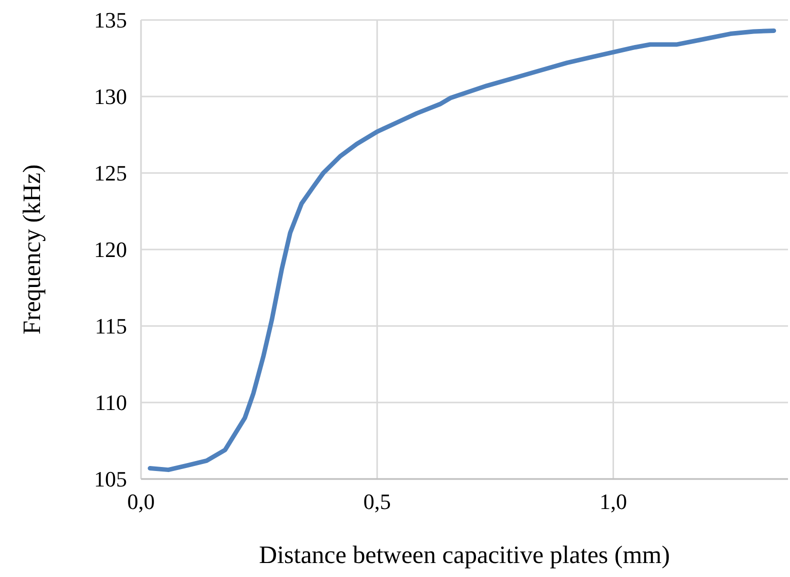 The width and height of the screenshot is (790, 577). What do you see at coordinates (32, 249) in the screenshot?
I see `y-axis-title: Frequency (kHz)` at bounding box center [32, 249].